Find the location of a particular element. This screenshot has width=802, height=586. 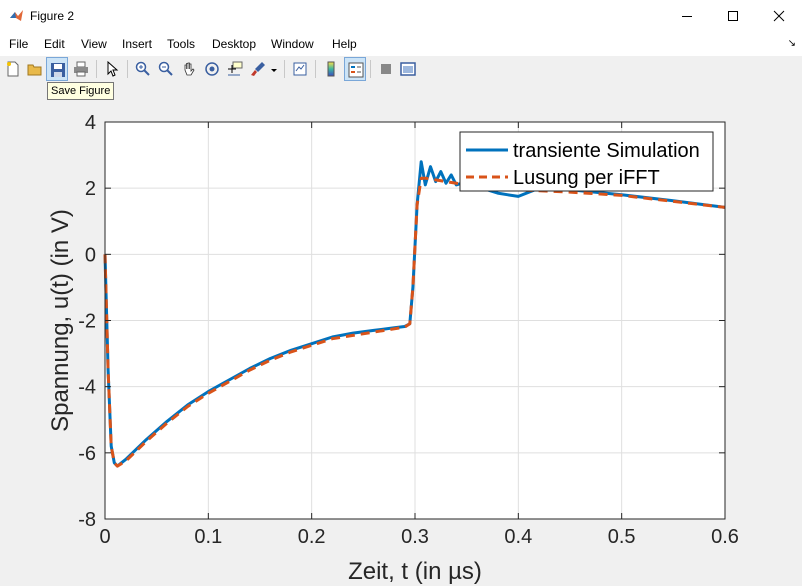

minimize-icon is located at coordinates (687, 16).